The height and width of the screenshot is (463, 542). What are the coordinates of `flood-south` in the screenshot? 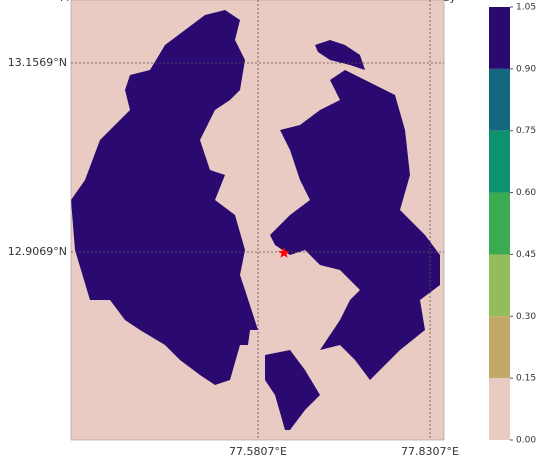 It's located at (292, 390).